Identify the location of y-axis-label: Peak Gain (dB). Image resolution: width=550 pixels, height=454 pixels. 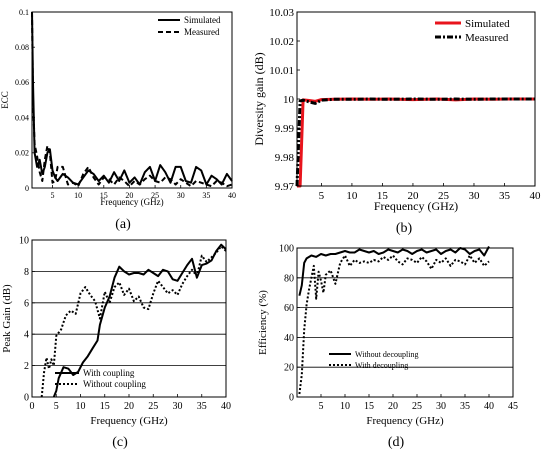
(7, 318).